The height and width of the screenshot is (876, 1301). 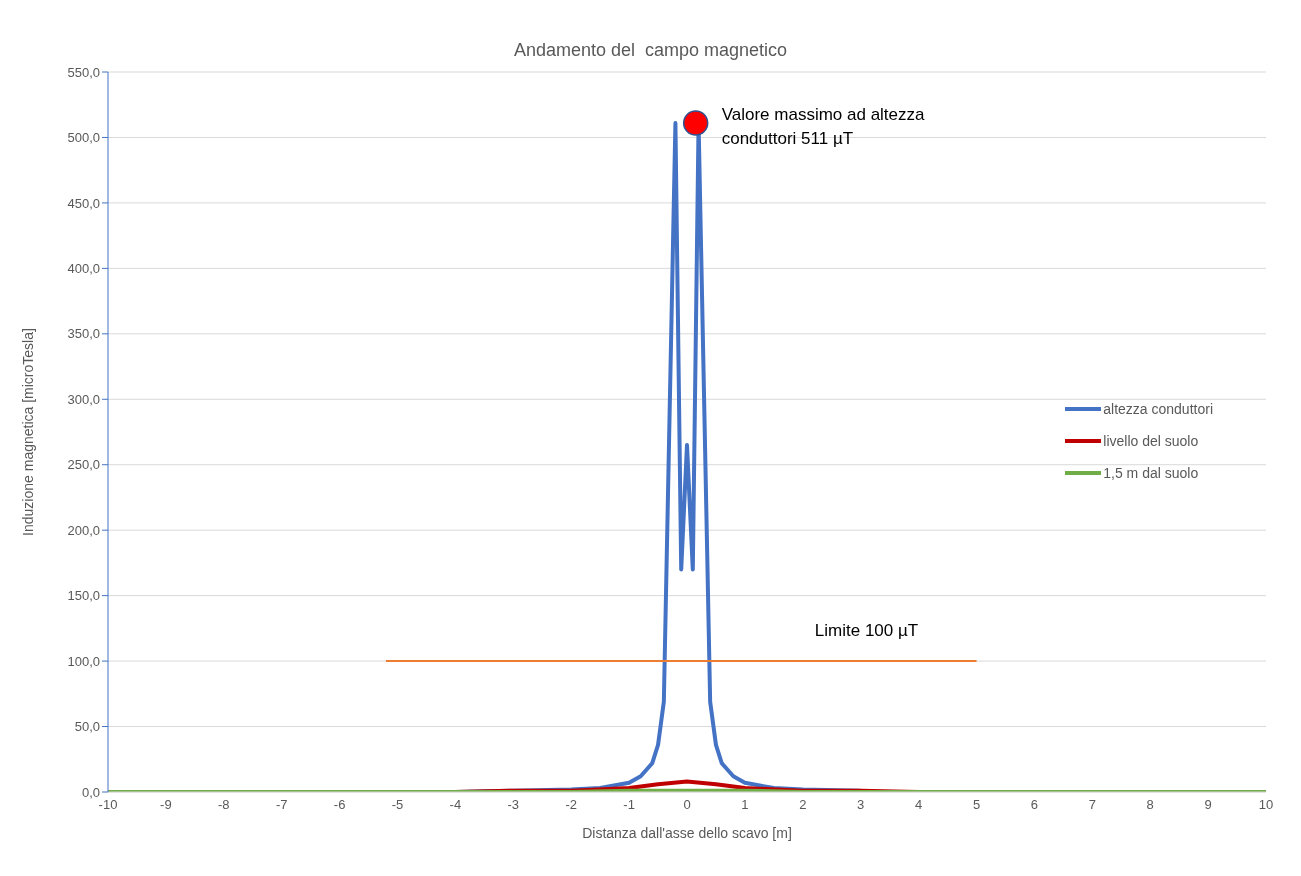 I want to click on y-tick-label: 200,0, so click(x=83, y=530).